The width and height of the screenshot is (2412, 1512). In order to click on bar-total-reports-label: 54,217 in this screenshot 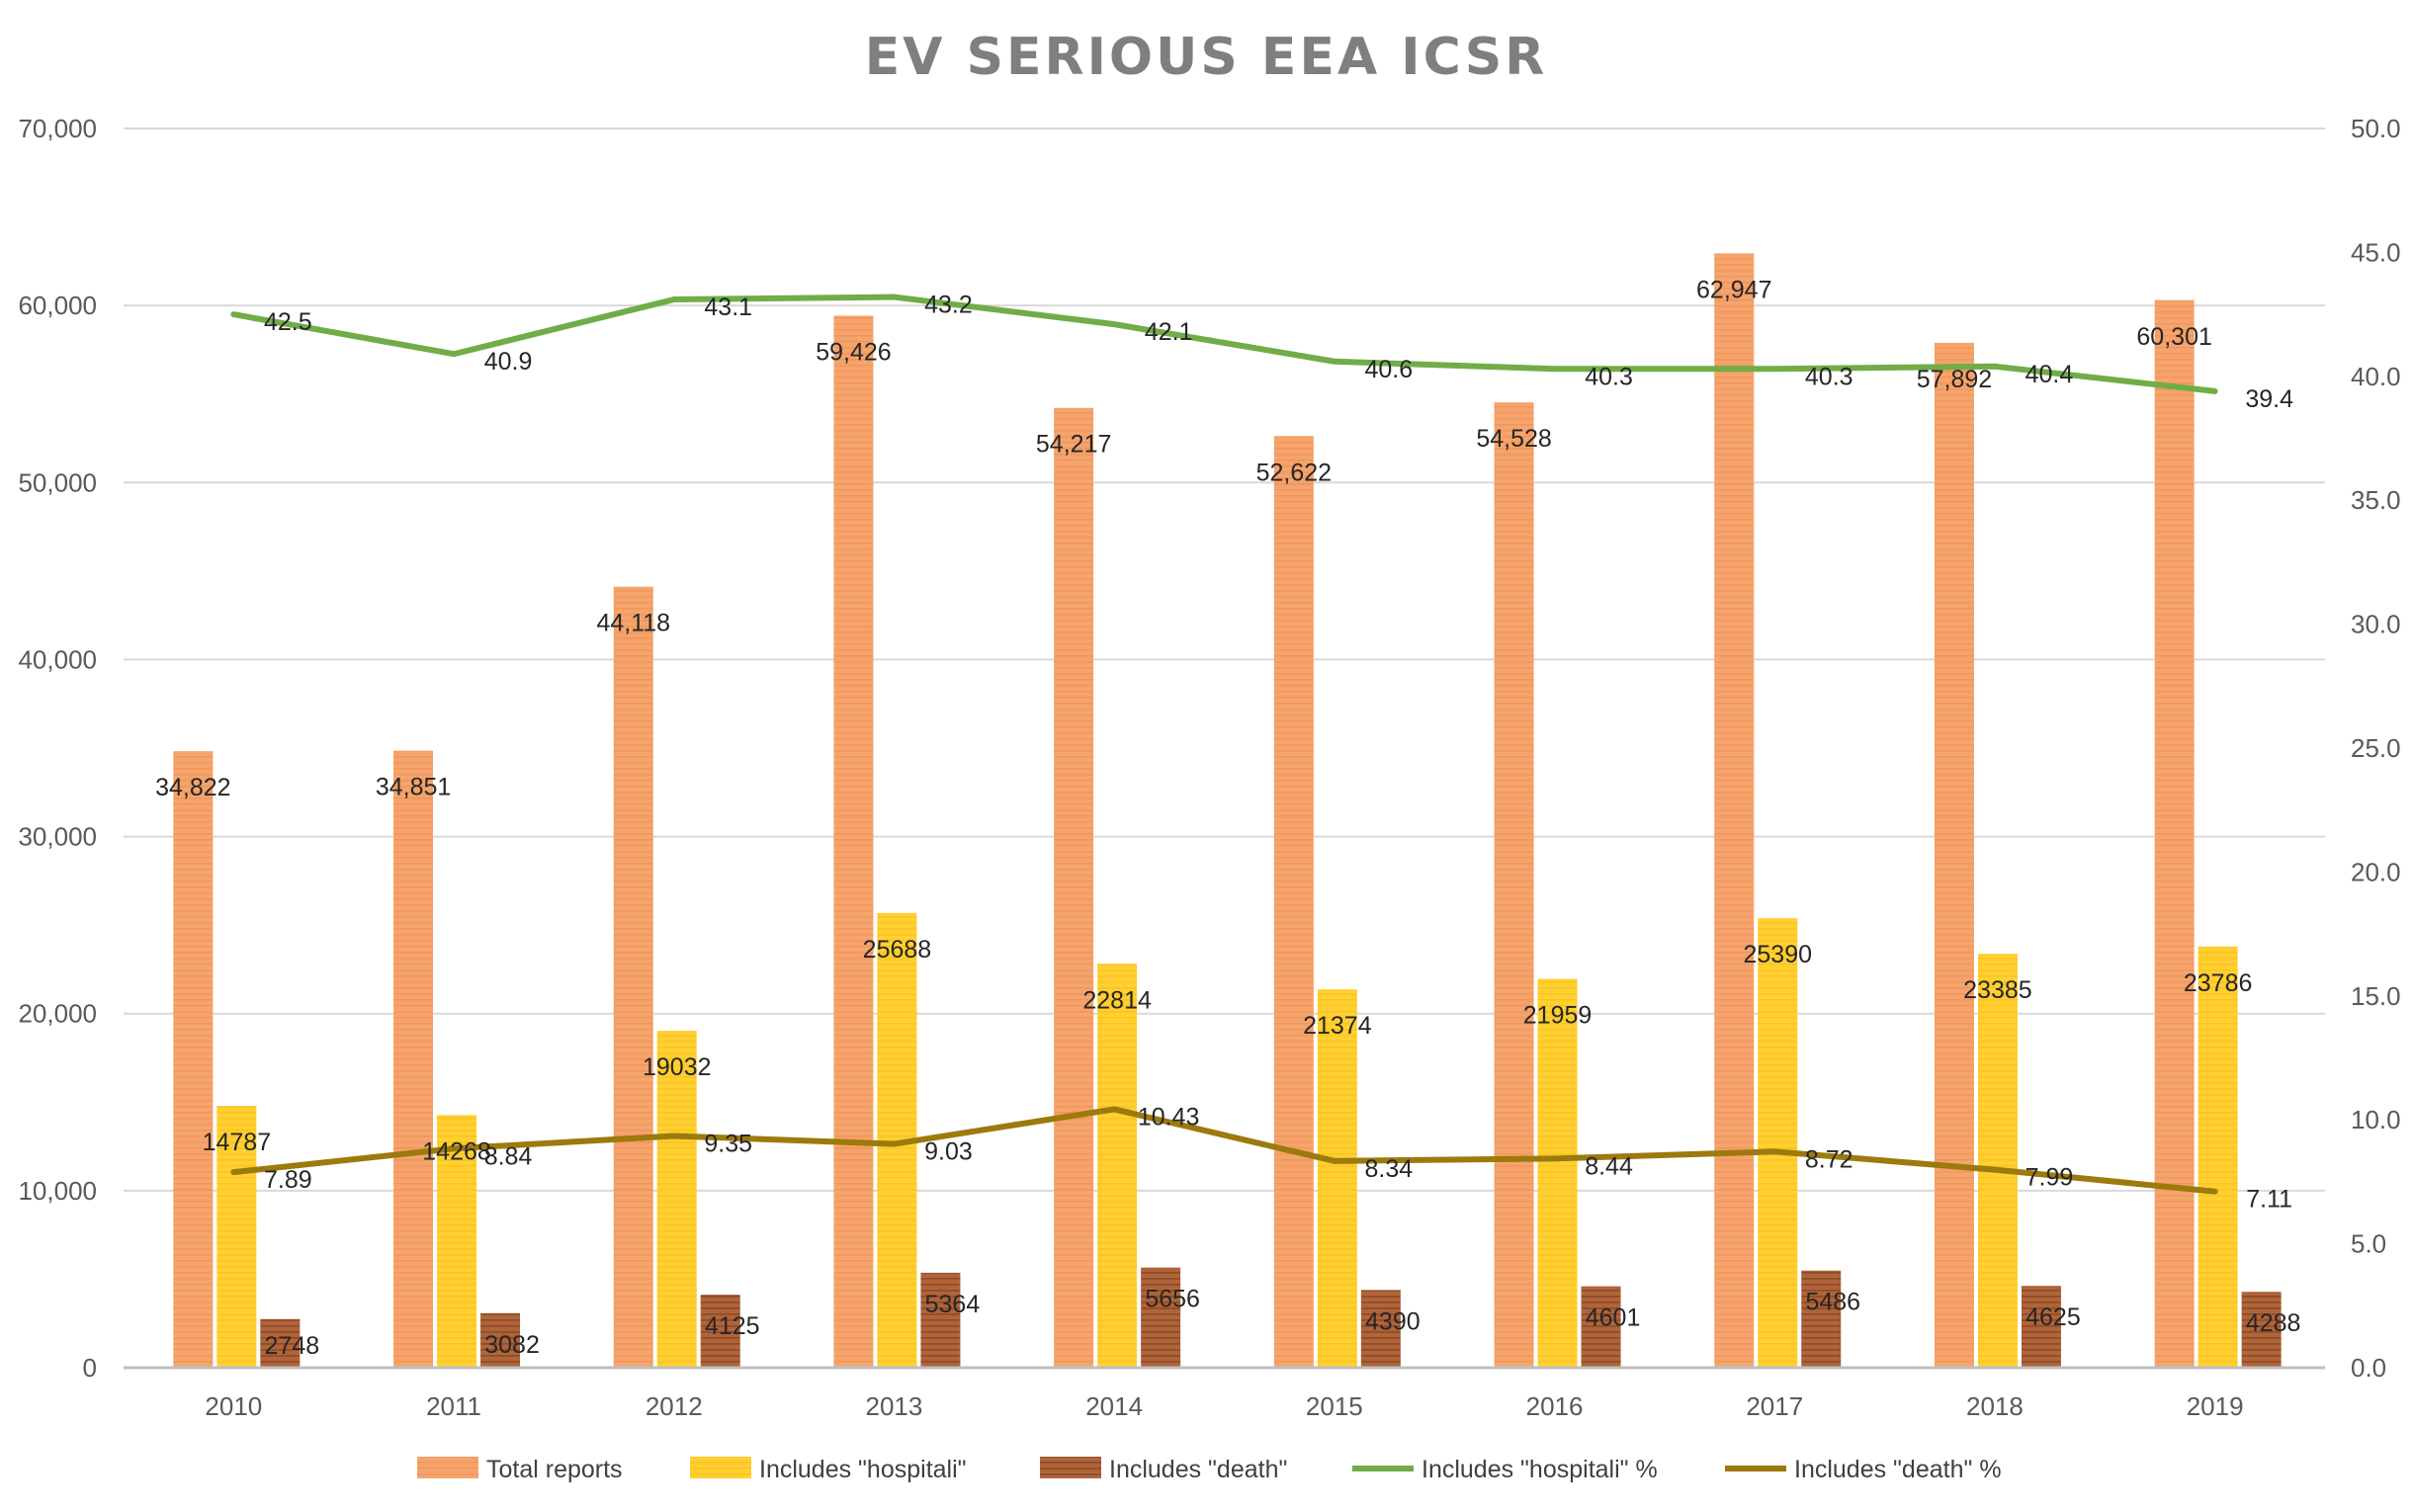, I will do `click(1074, 445)`.